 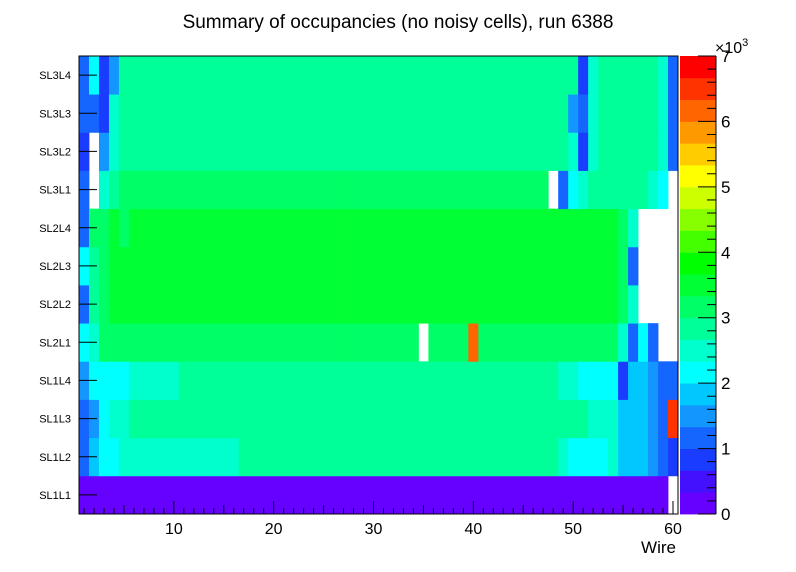 What do you see at coordinates (714, 285) in the screenshot?
I see `z-axis: 0 1 2 3 4 5 6 7` at bounding box center [714, 285].